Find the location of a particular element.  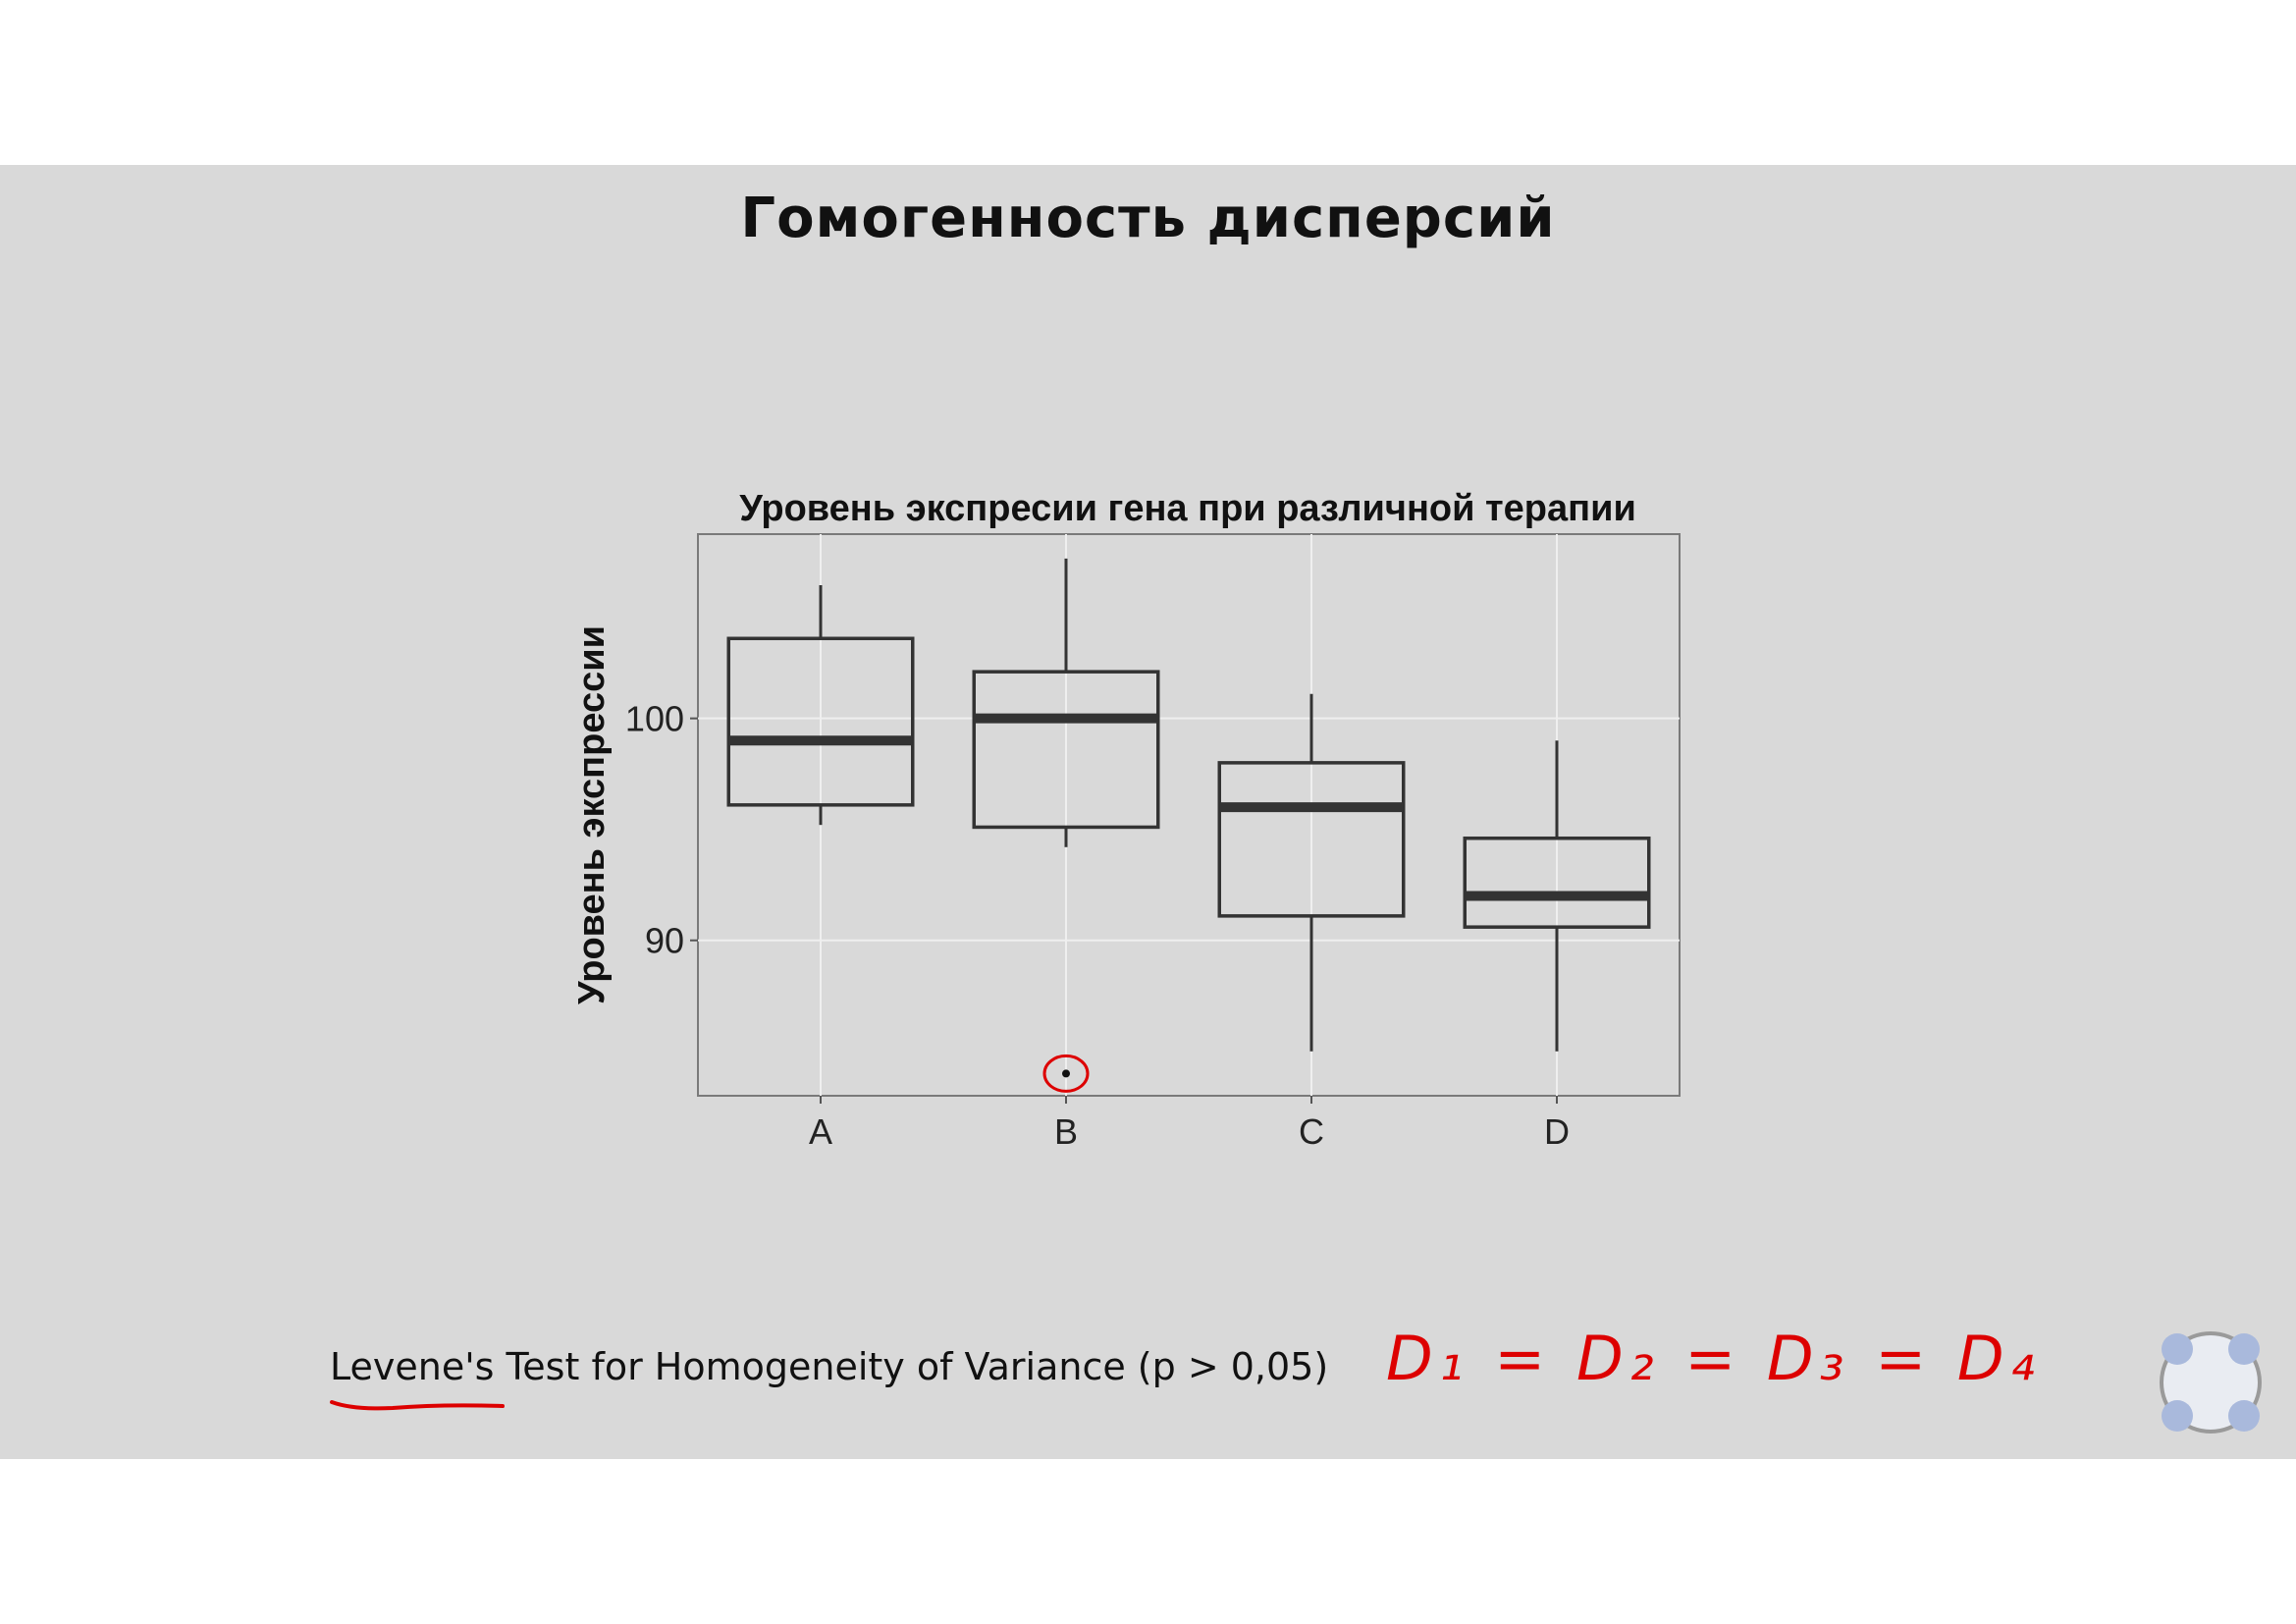

y-axis-label: Уровень экспрессии is located at coordinates (592, 814).